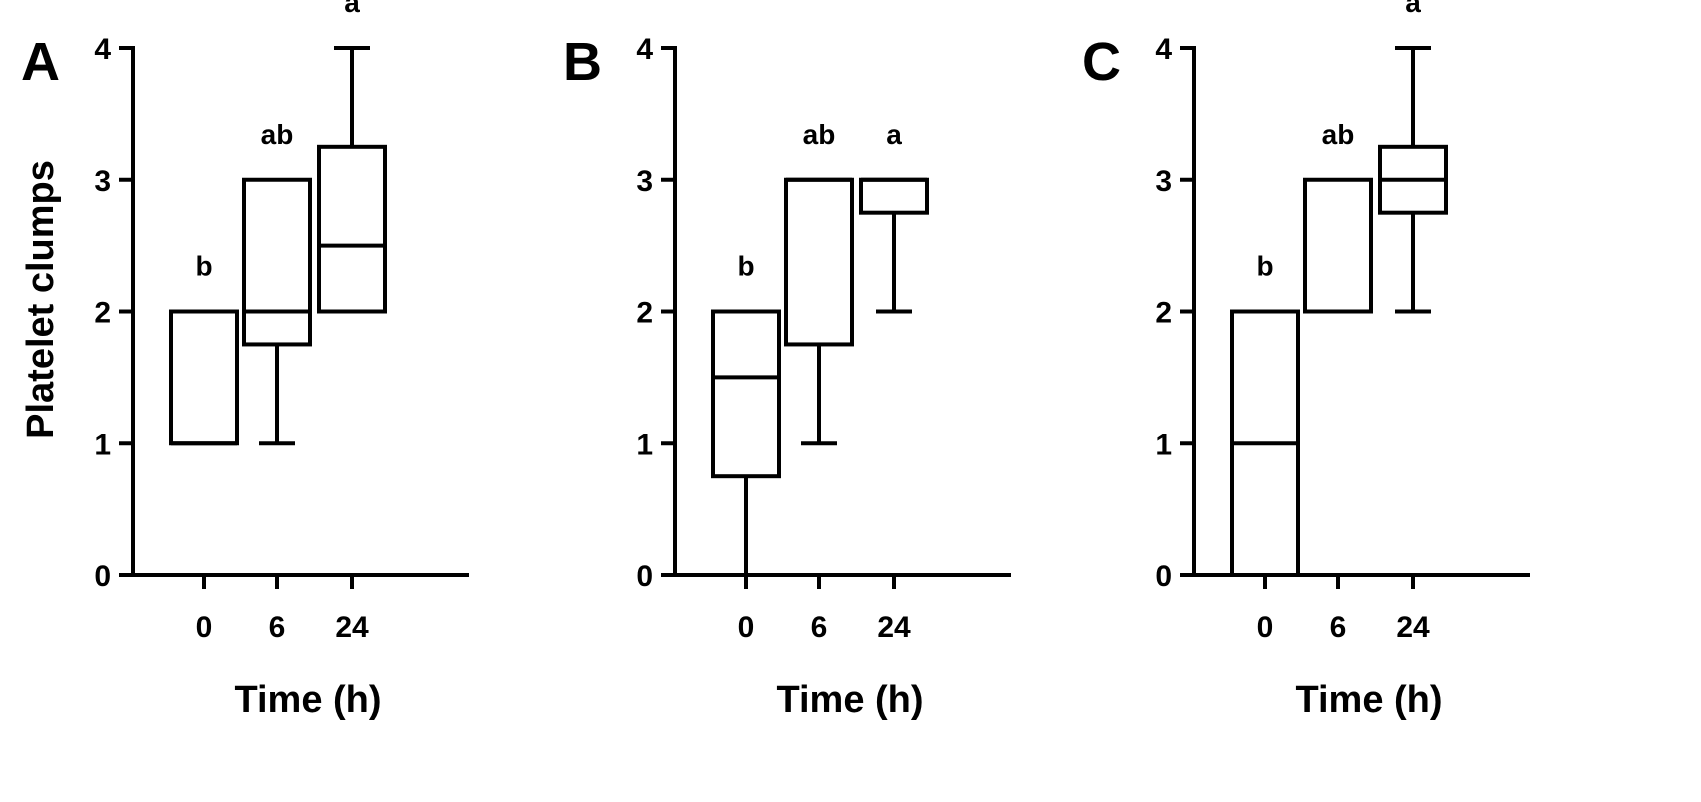 Image resolution: width=1701 pixels, height=802 pixels. I want to click on y-axis-title: Platelet clumps, so click(41, 299).